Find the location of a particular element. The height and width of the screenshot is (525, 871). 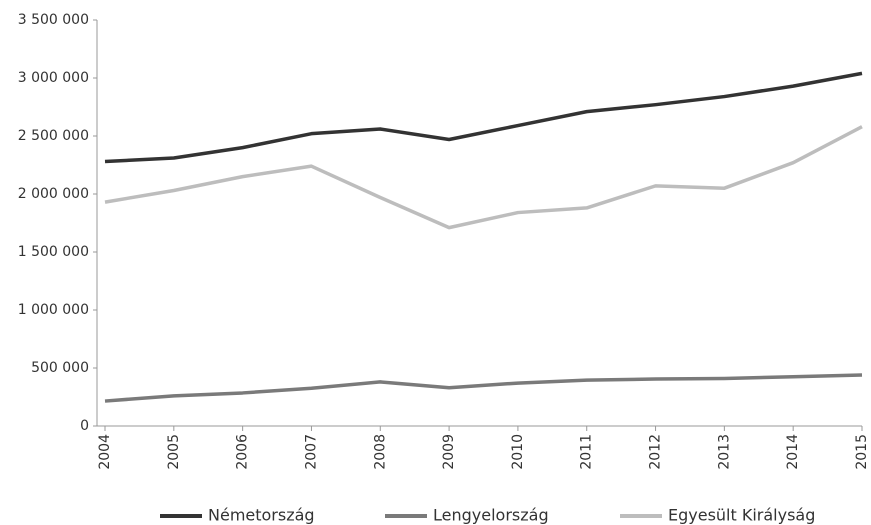

x-tick-label: 2010 is located at coordinates (518, 452).